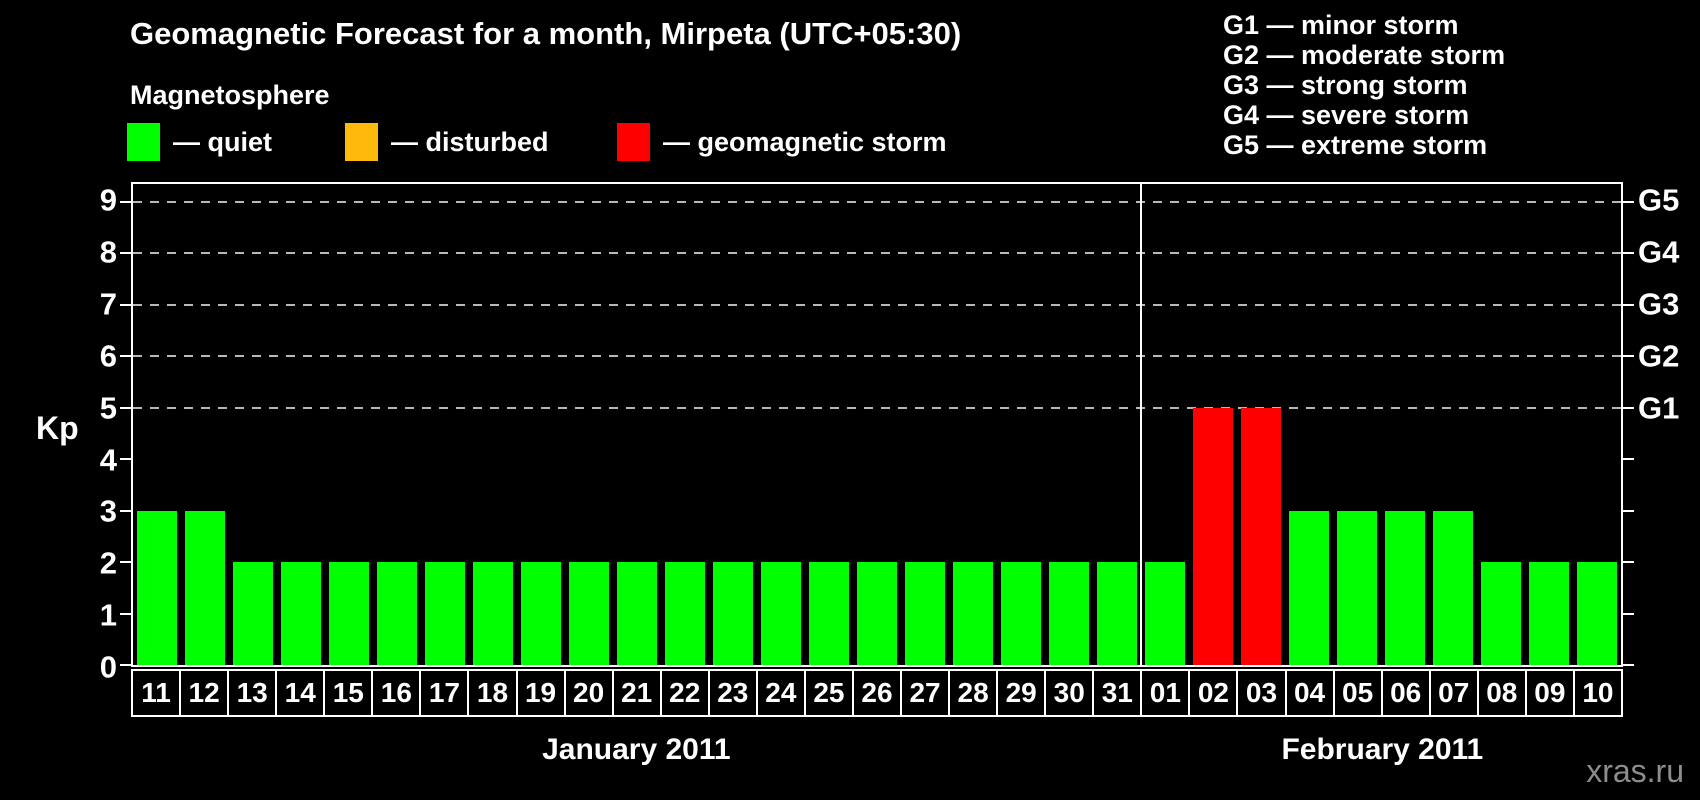 This screenshot has width=1700, height=800. Describe the element at coordinates (539, 693) in the screenshot. I see `day-label-19: 19` at that location.